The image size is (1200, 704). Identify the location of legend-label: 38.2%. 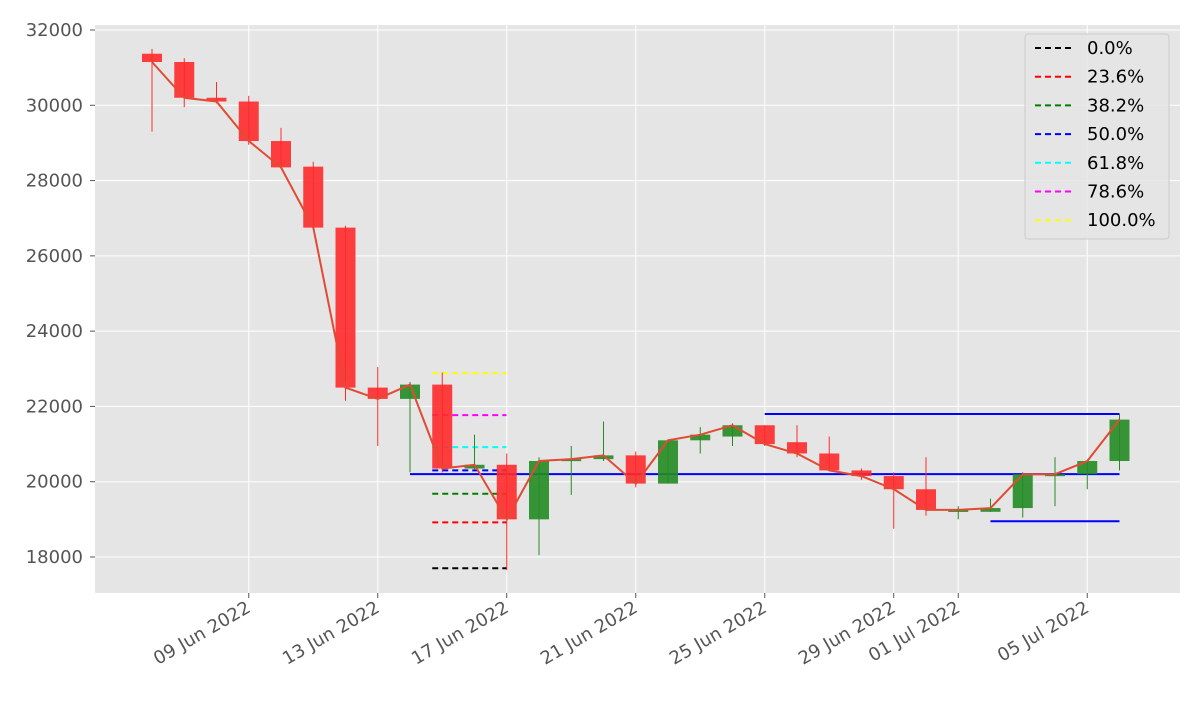
(1115, 105).